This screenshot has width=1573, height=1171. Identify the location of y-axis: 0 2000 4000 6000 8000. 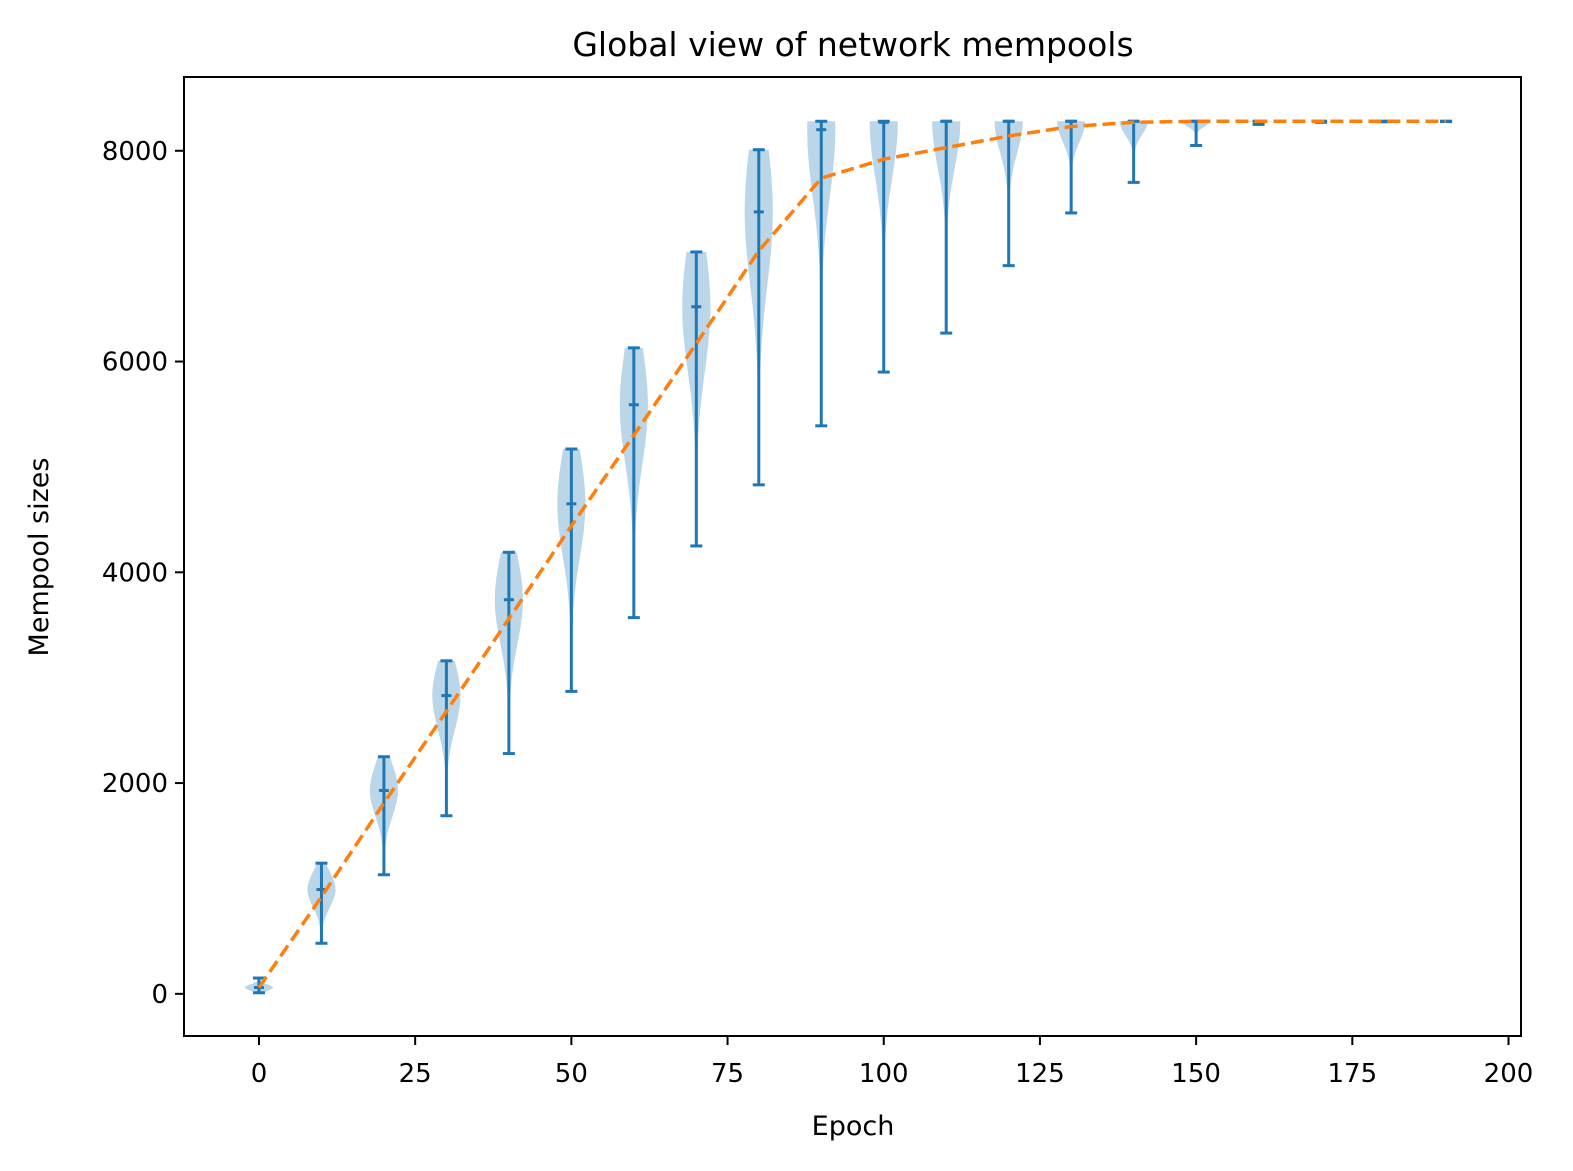
(143, 573).